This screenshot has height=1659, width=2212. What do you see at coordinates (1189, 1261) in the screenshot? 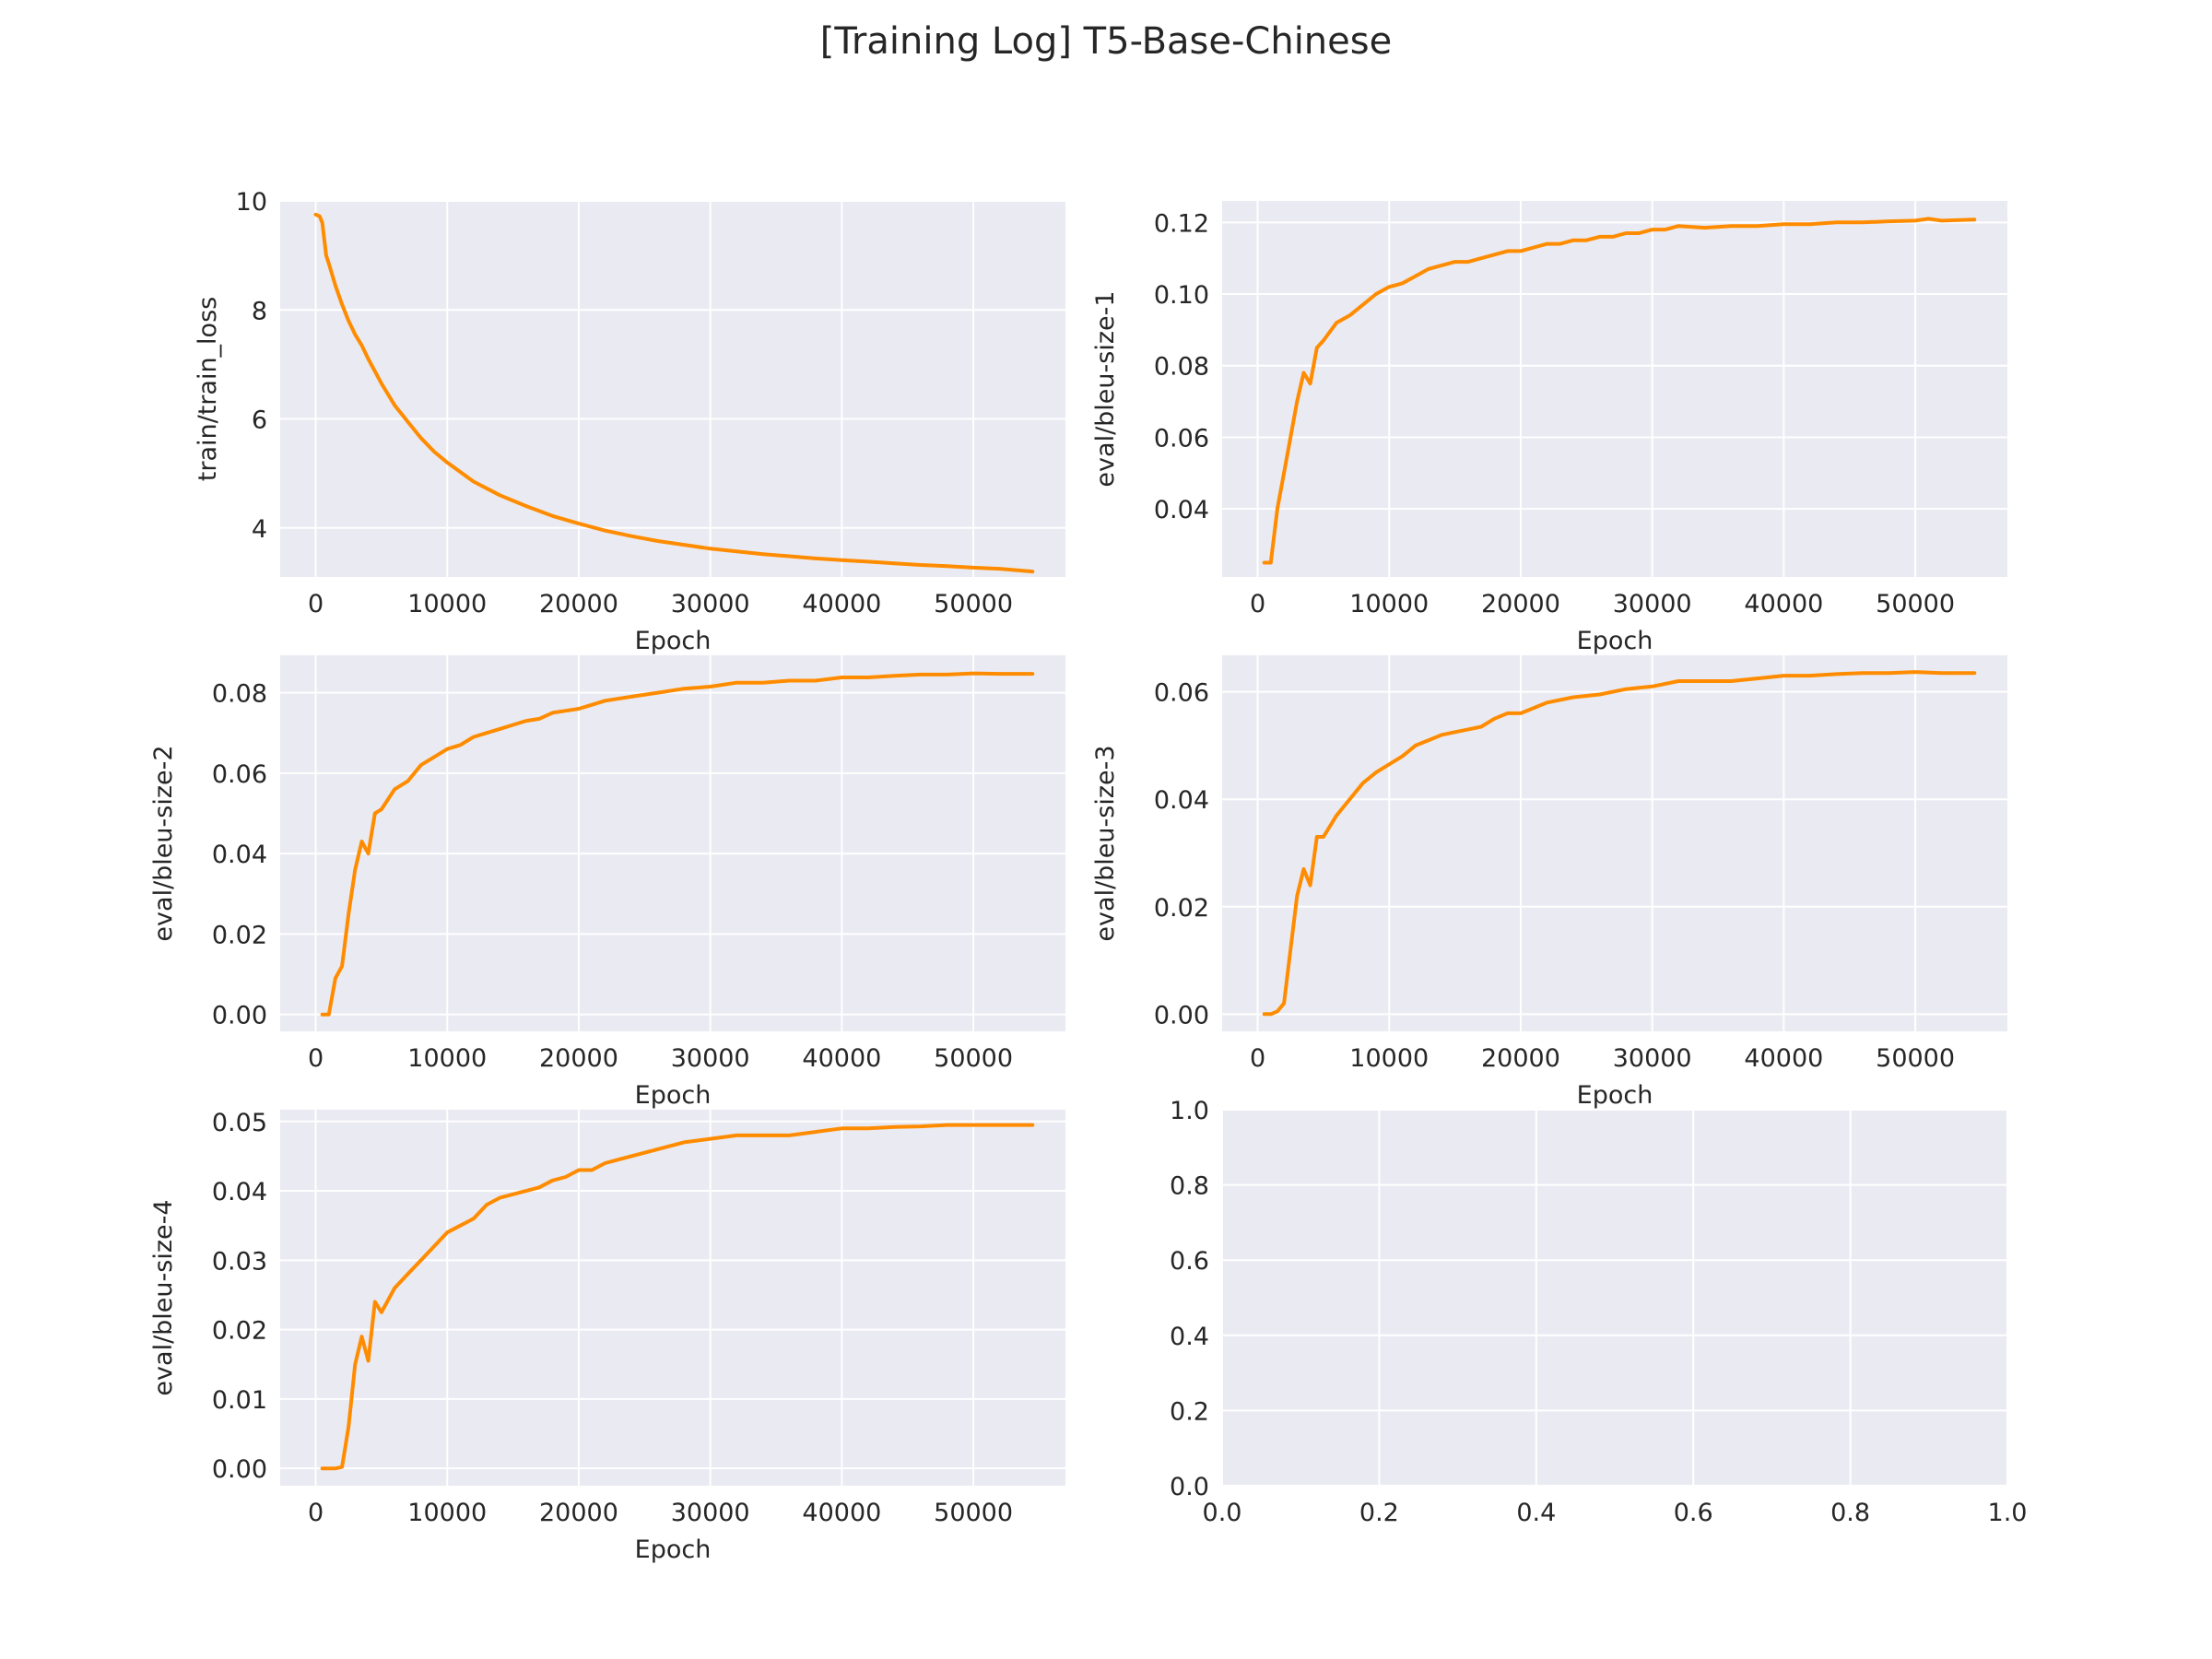
I see `y-tick-label: 0.6` at bounding box center [1189, 1261].